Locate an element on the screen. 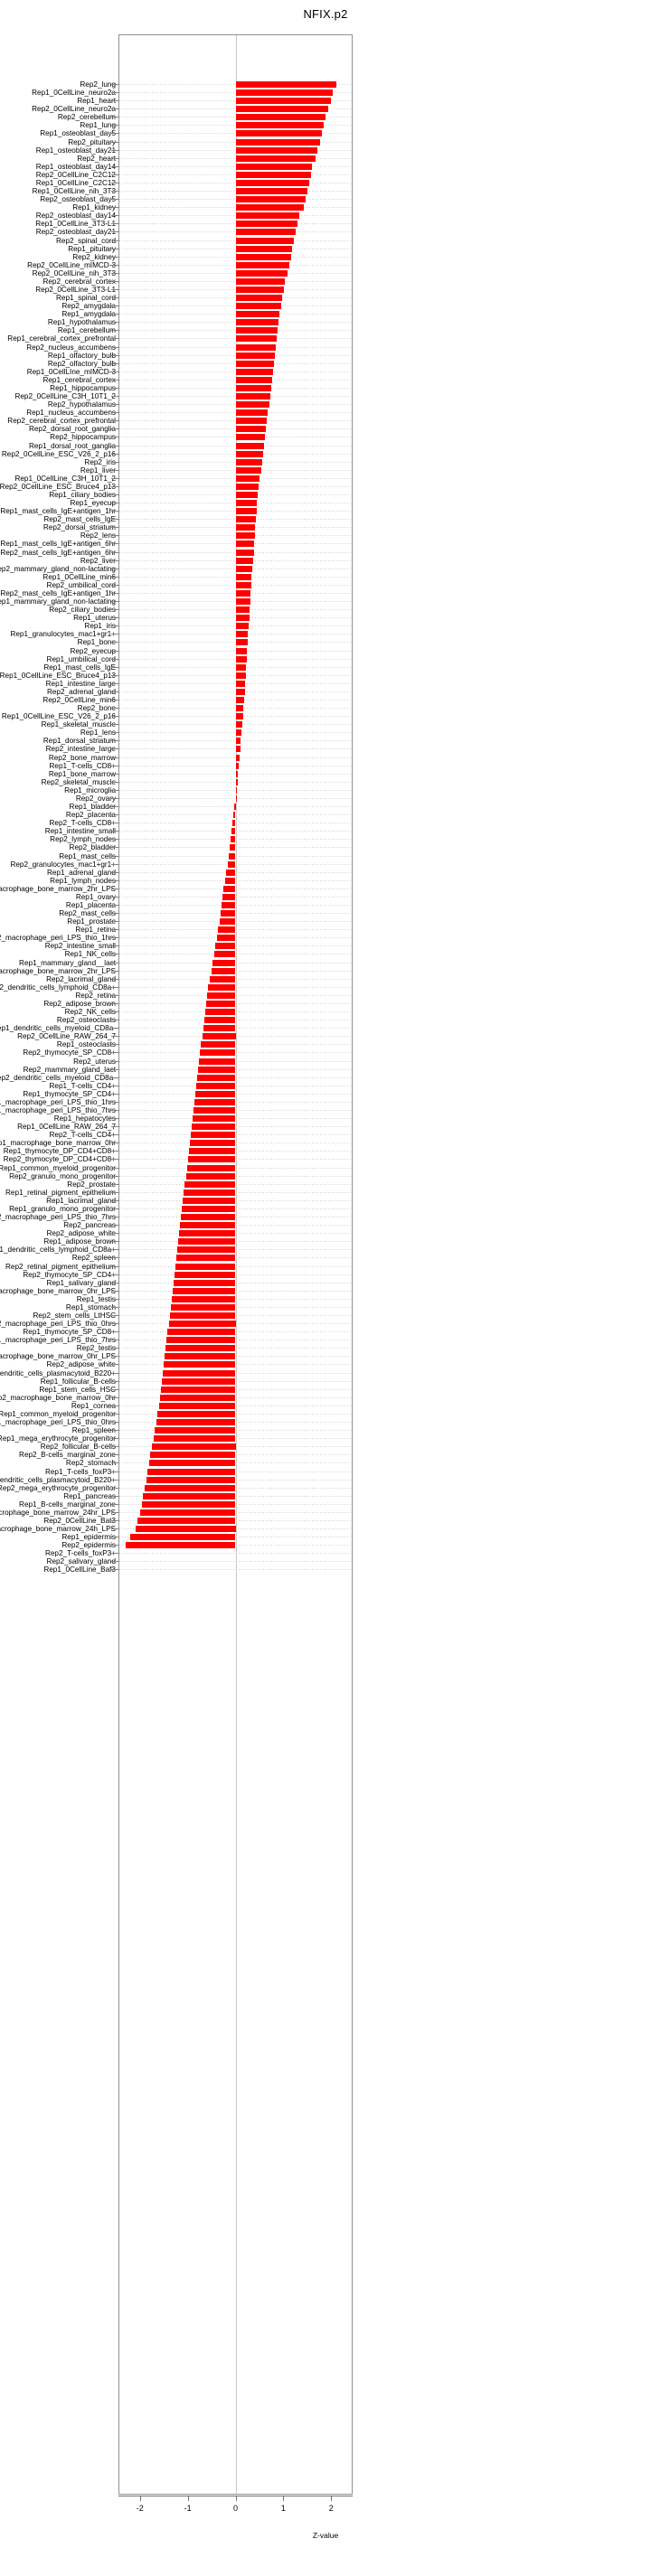 The height and width of the screenshot is (2576, 651). table-row: Rep1_0CellLIne_mIMCD-3 is located at coordinates (326, 372).